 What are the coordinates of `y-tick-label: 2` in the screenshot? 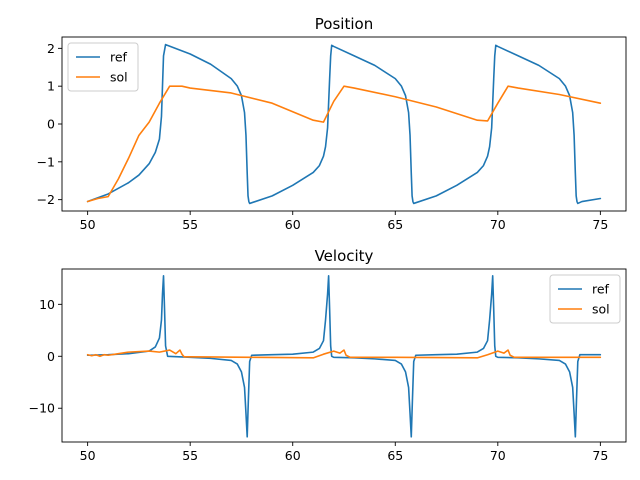 It's located at (51, 48).